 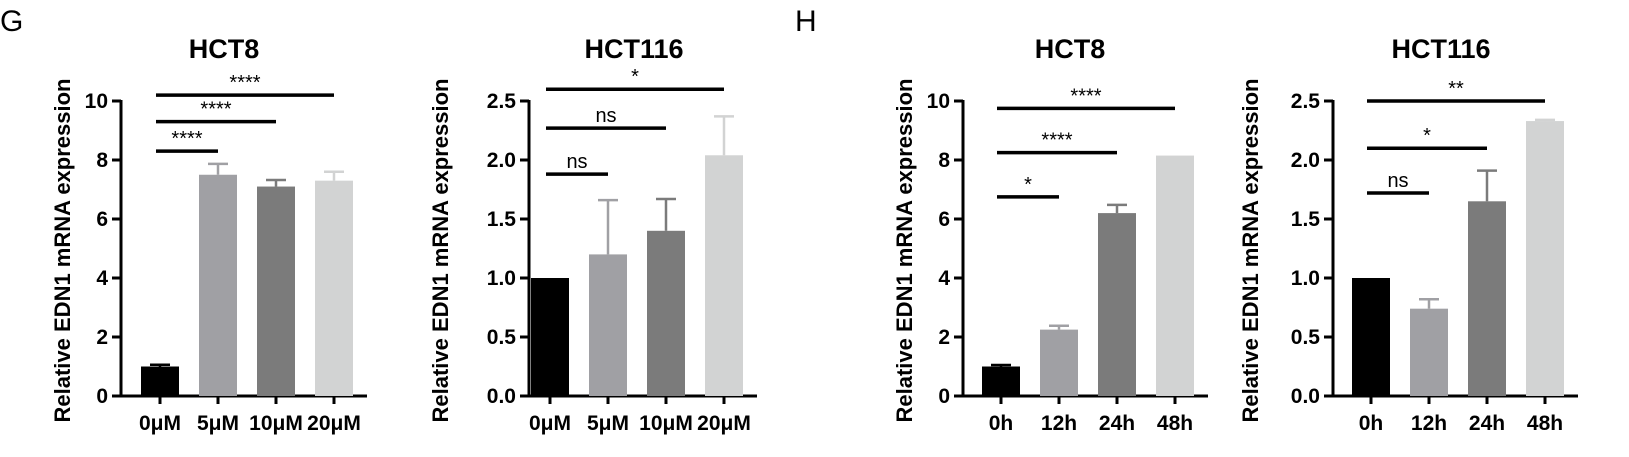 I want to click on panel-letter-h: H, so click(x=806, y=21).